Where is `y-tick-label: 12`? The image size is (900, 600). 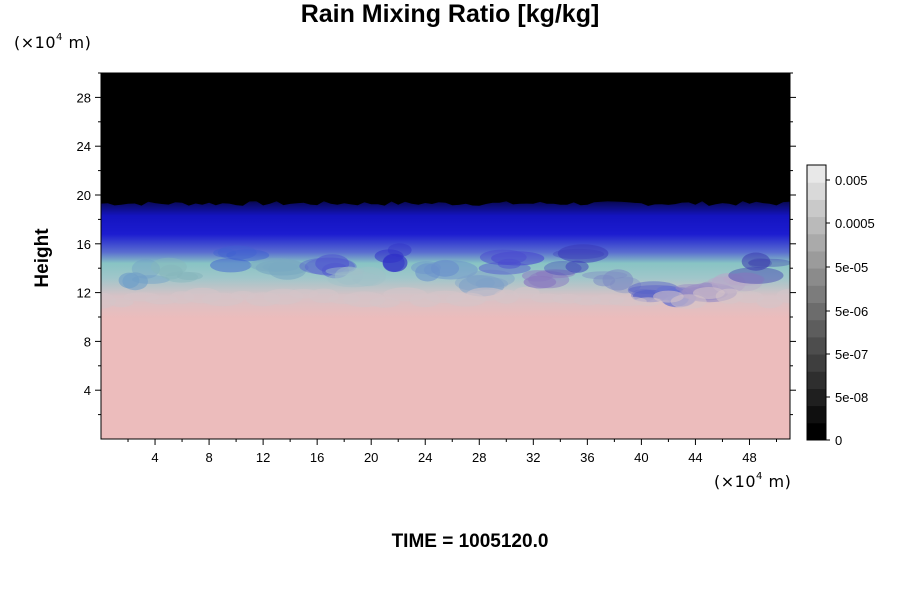 y-tick-label: 12 is located at coordinates (84, 293).